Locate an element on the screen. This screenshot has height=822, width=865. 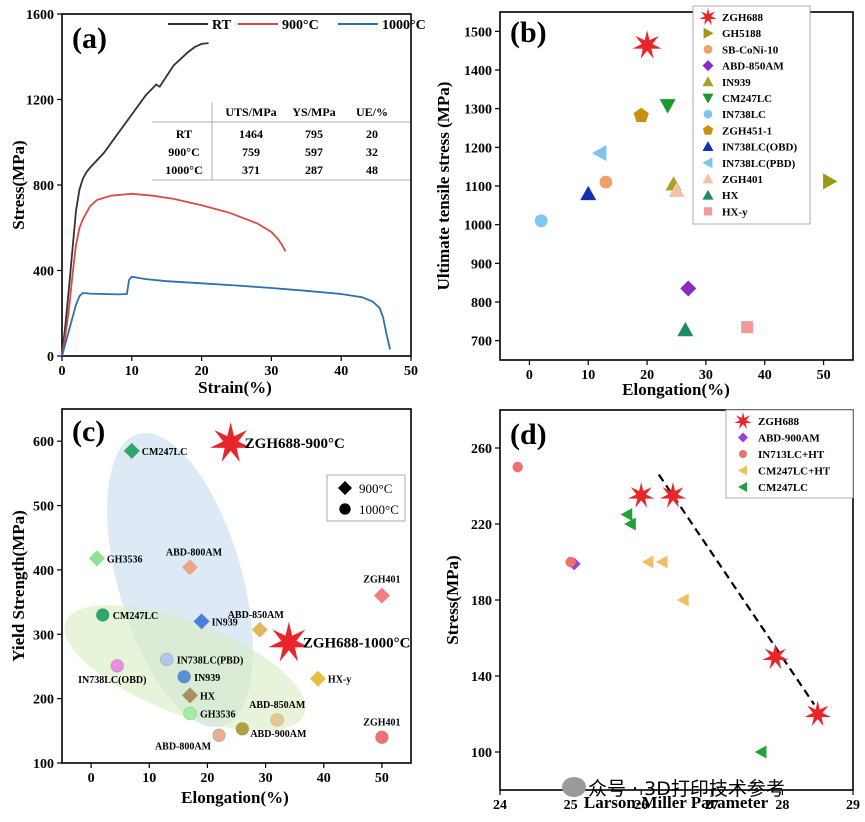
point-label-gh3536: GH3536 is located at coordinates (218, 714).